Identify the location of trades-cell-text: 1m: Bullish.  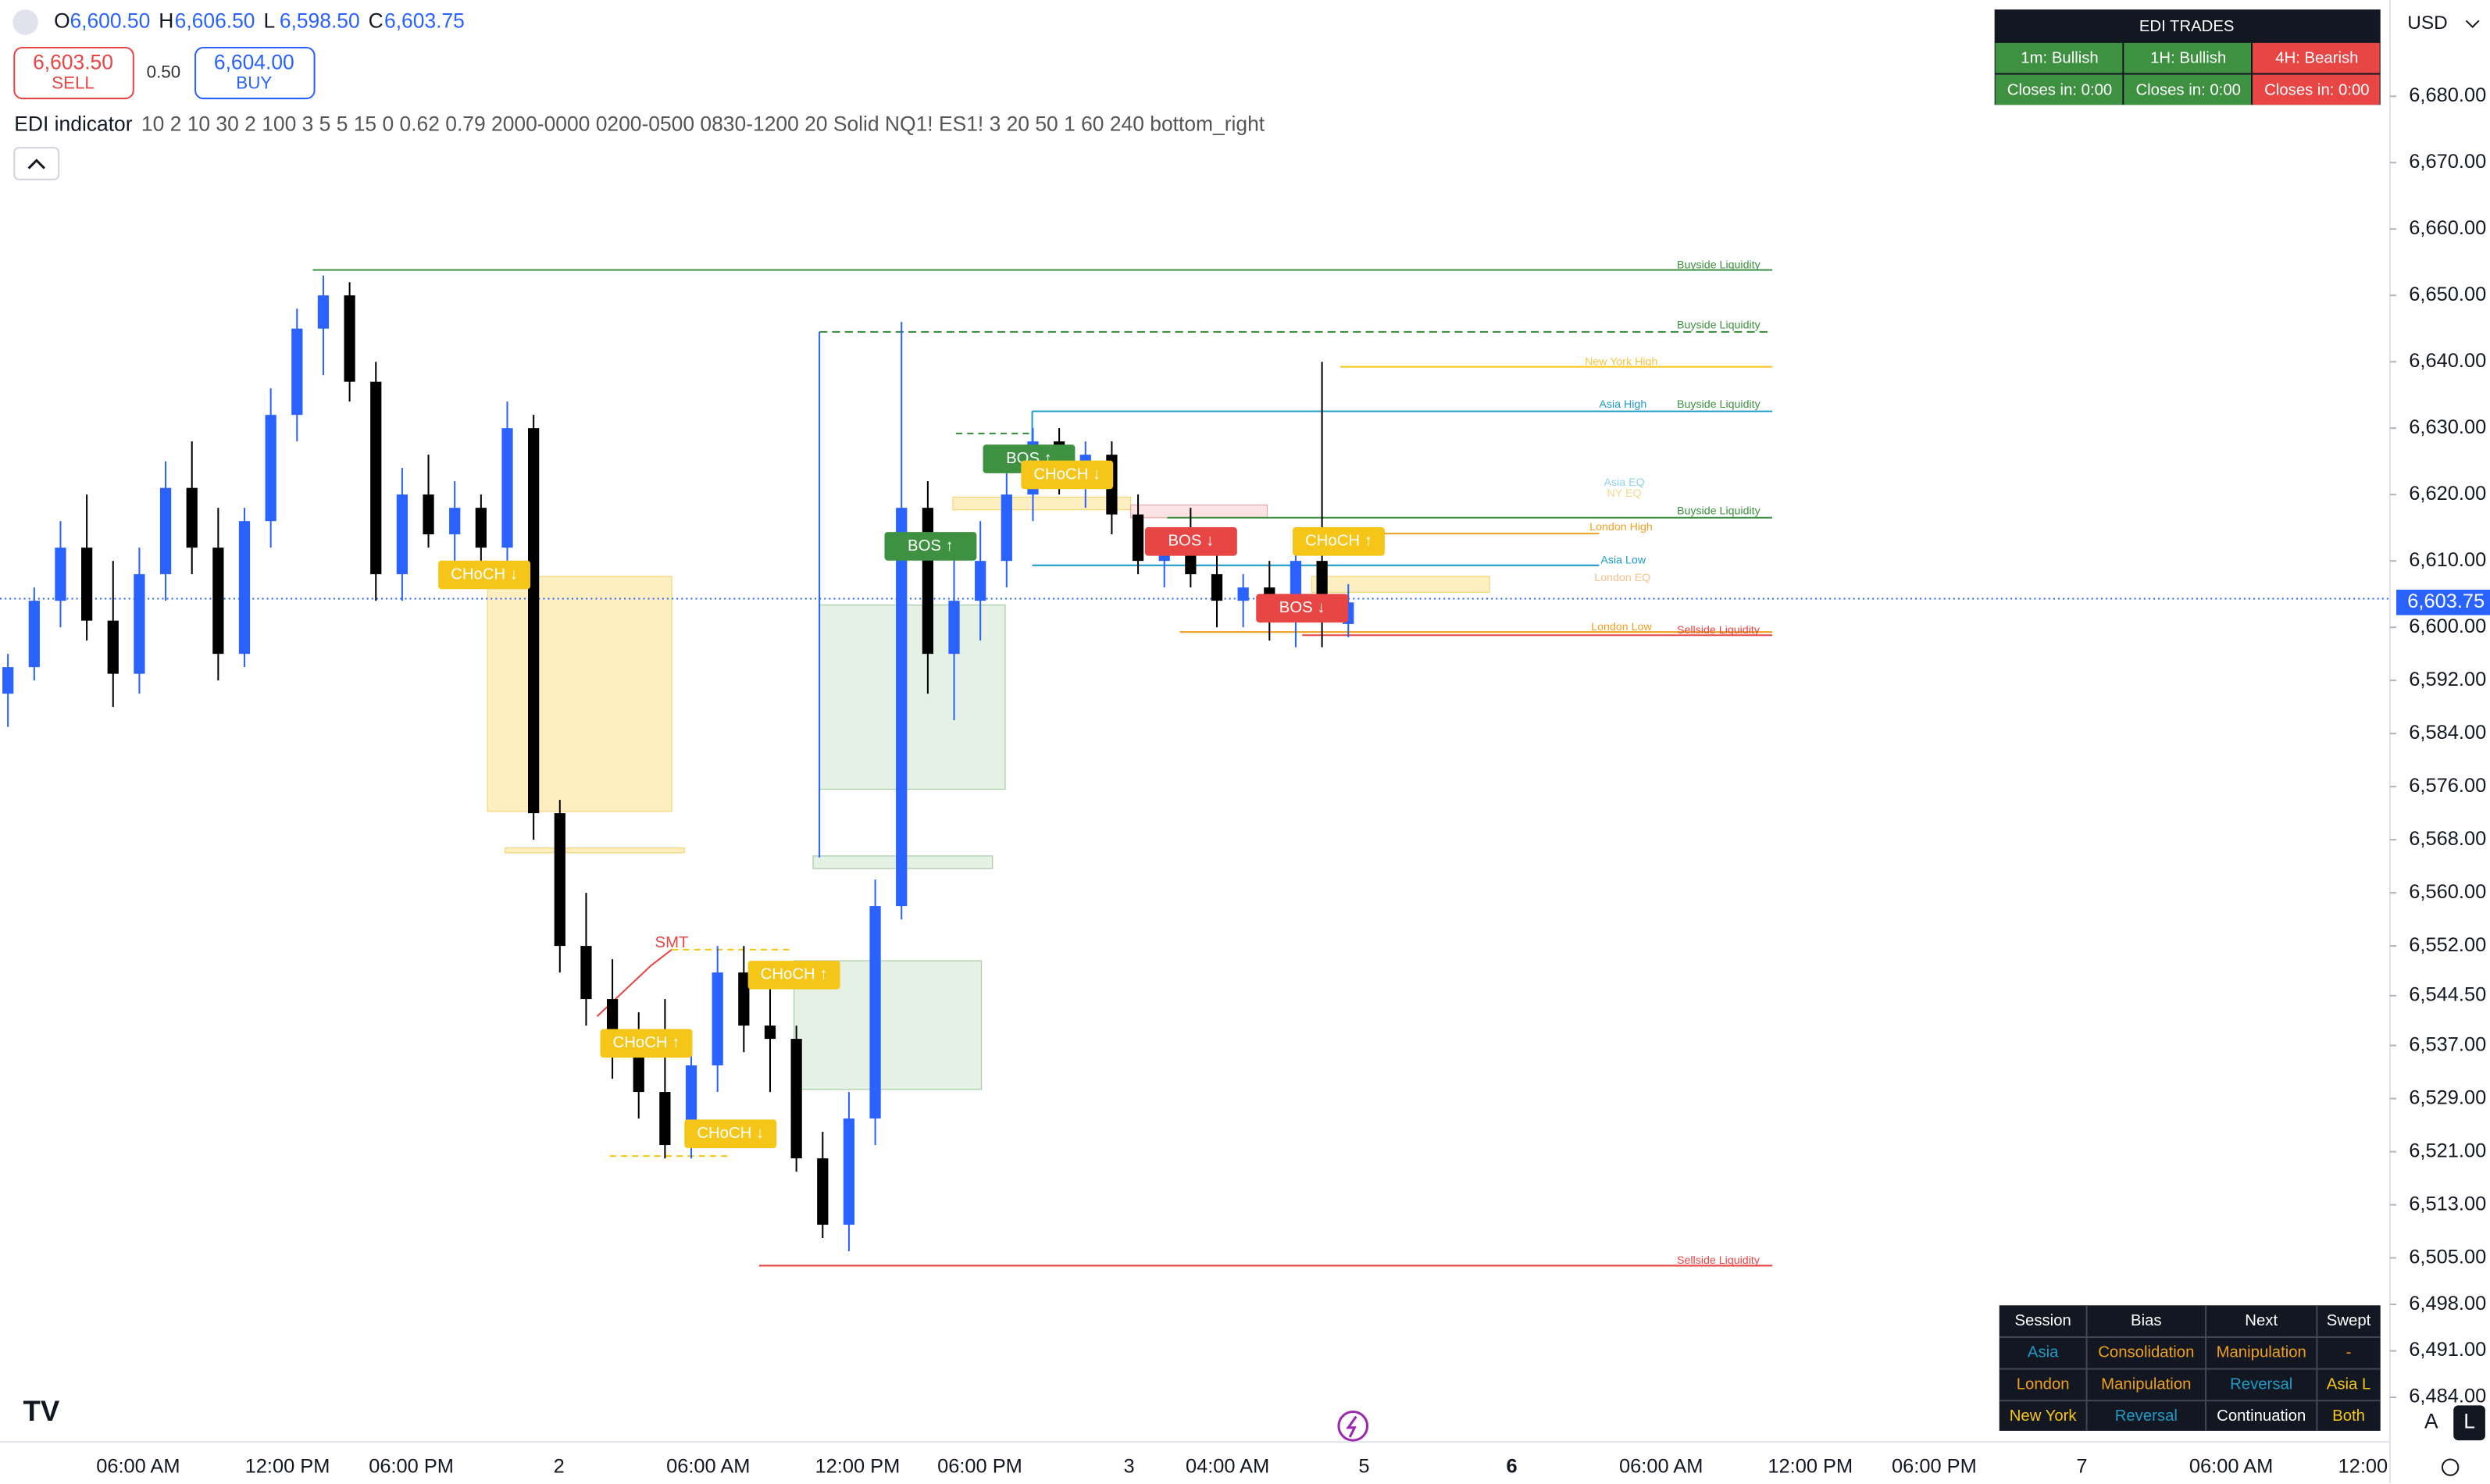
(2060, 58).